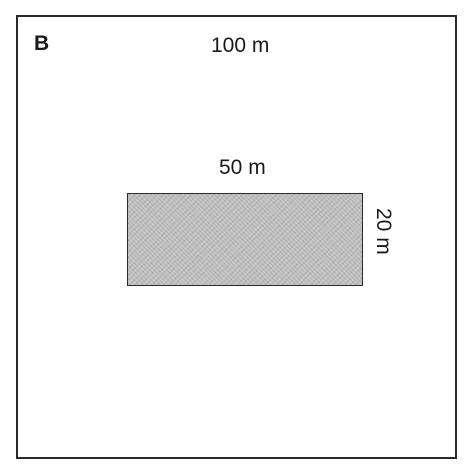 The image size is (472, 474). What do you see at coordinates (245, 239) in the screenshot?
I see `inner-rectangle-plot` at bounding box center [245, 239].